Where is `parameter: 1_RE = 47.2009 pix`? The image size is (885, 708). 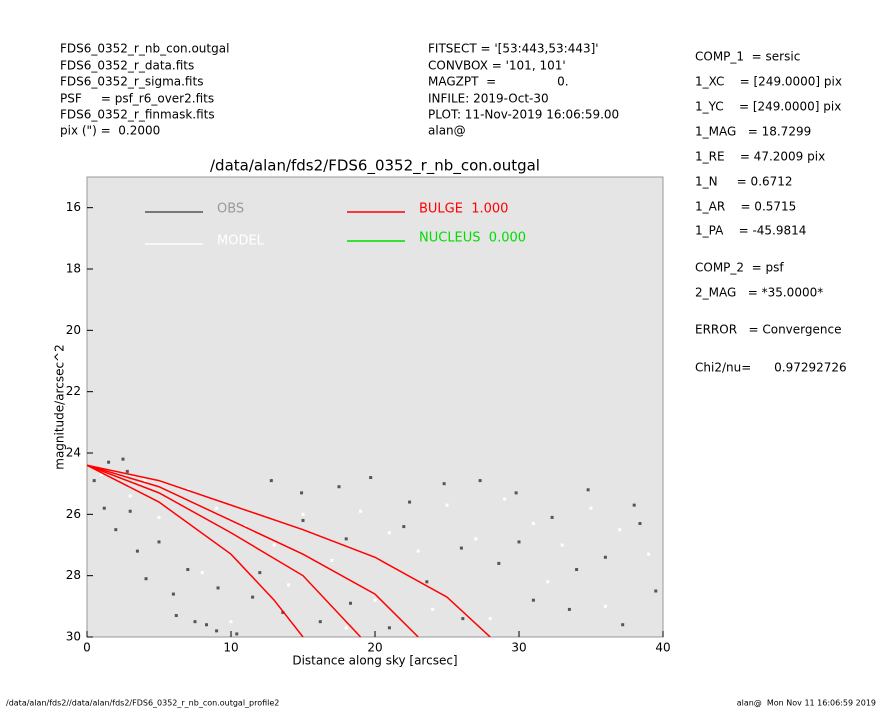
parameter: 1_RE = 47.2009 pix is located at coordinates (760, 157).